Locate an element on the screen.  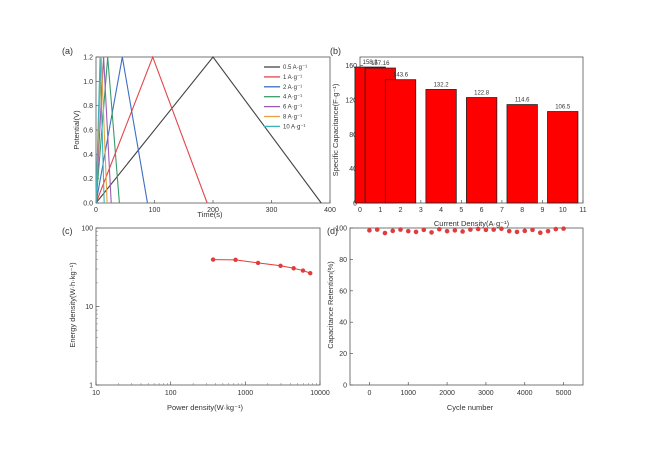
y-axis-label: Capacitance Retention(%) is located at coordinates (330, 305).